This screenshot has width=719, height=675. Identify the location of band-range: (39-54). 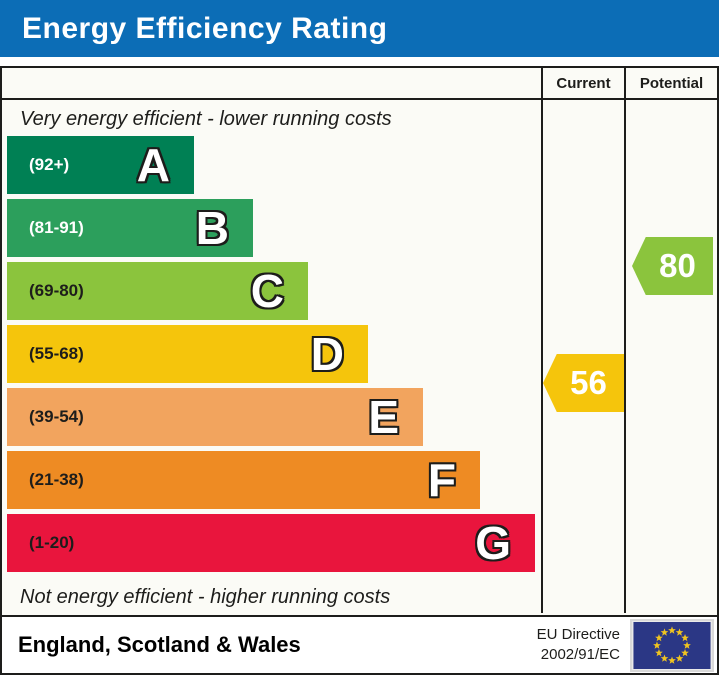
(56, 416).